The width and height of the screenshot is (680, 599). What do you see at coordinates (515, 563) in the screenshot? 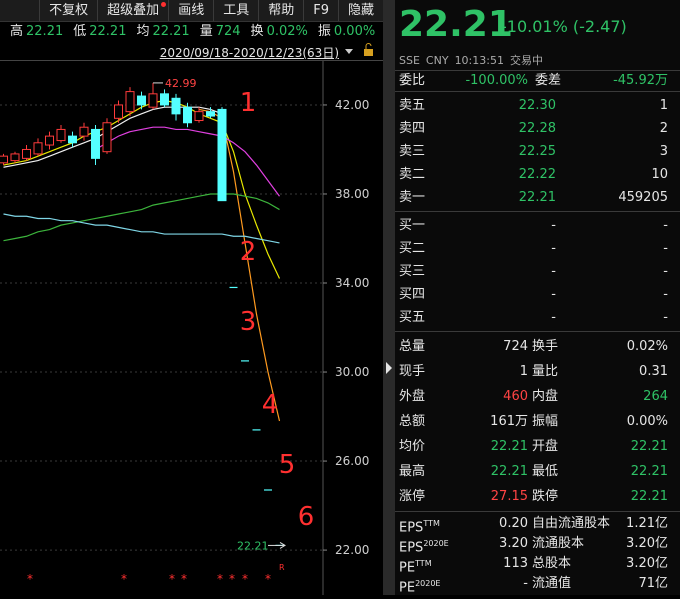
I see `cell-value: 113` at bounding box center [515, 563].